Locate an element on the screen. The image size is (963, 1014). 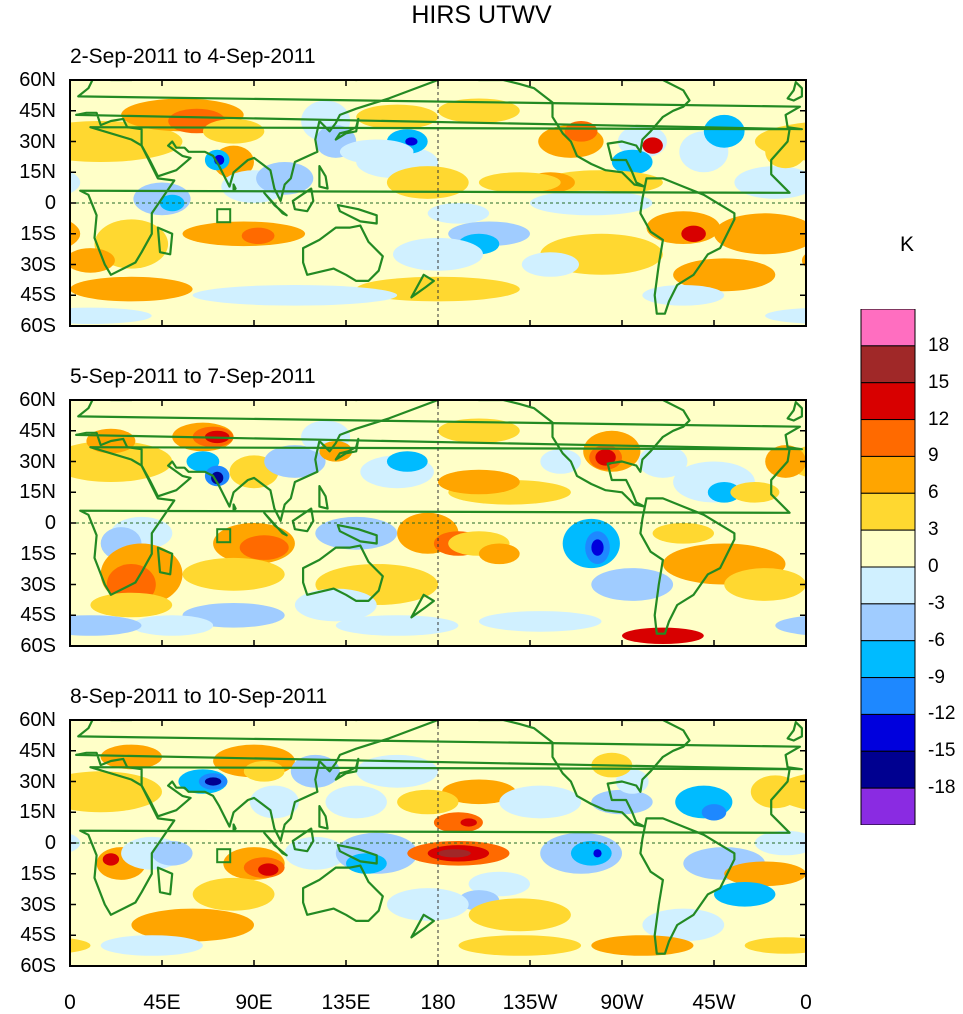
colorbar is located at coordinates (888, 567).